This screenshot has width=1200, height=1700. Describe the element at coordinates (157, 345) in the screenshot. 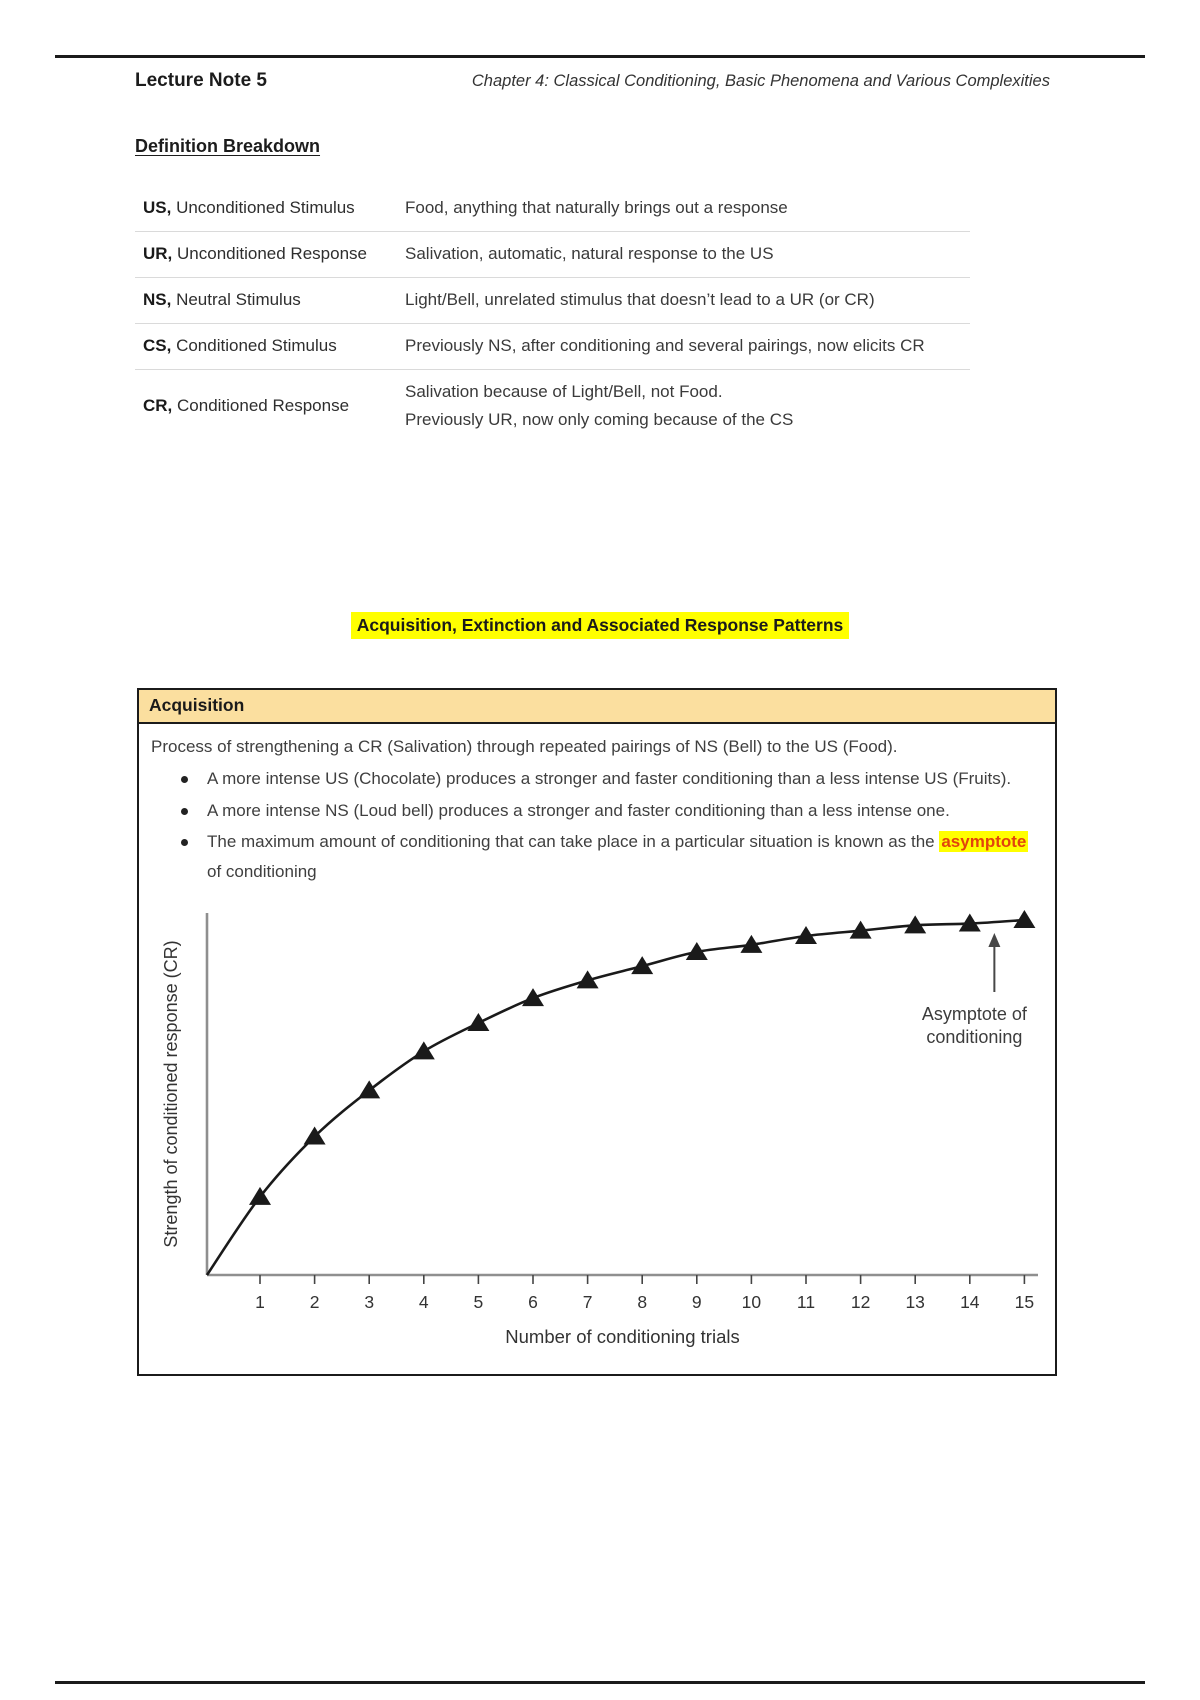

I see `term-abbr: CS,` at that location.